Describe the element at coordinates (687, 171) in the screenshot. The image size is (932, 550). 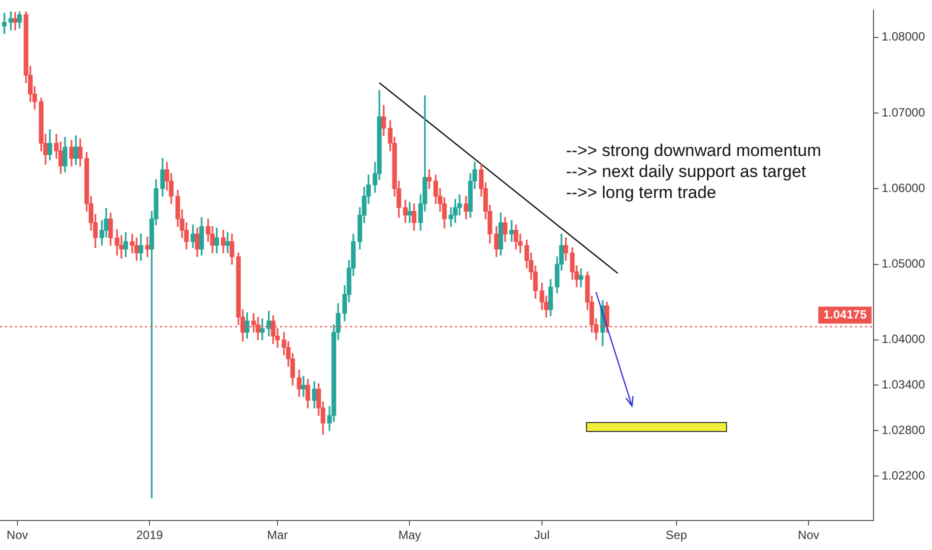
I see `annotation: -->> next daily support as target` at that location.